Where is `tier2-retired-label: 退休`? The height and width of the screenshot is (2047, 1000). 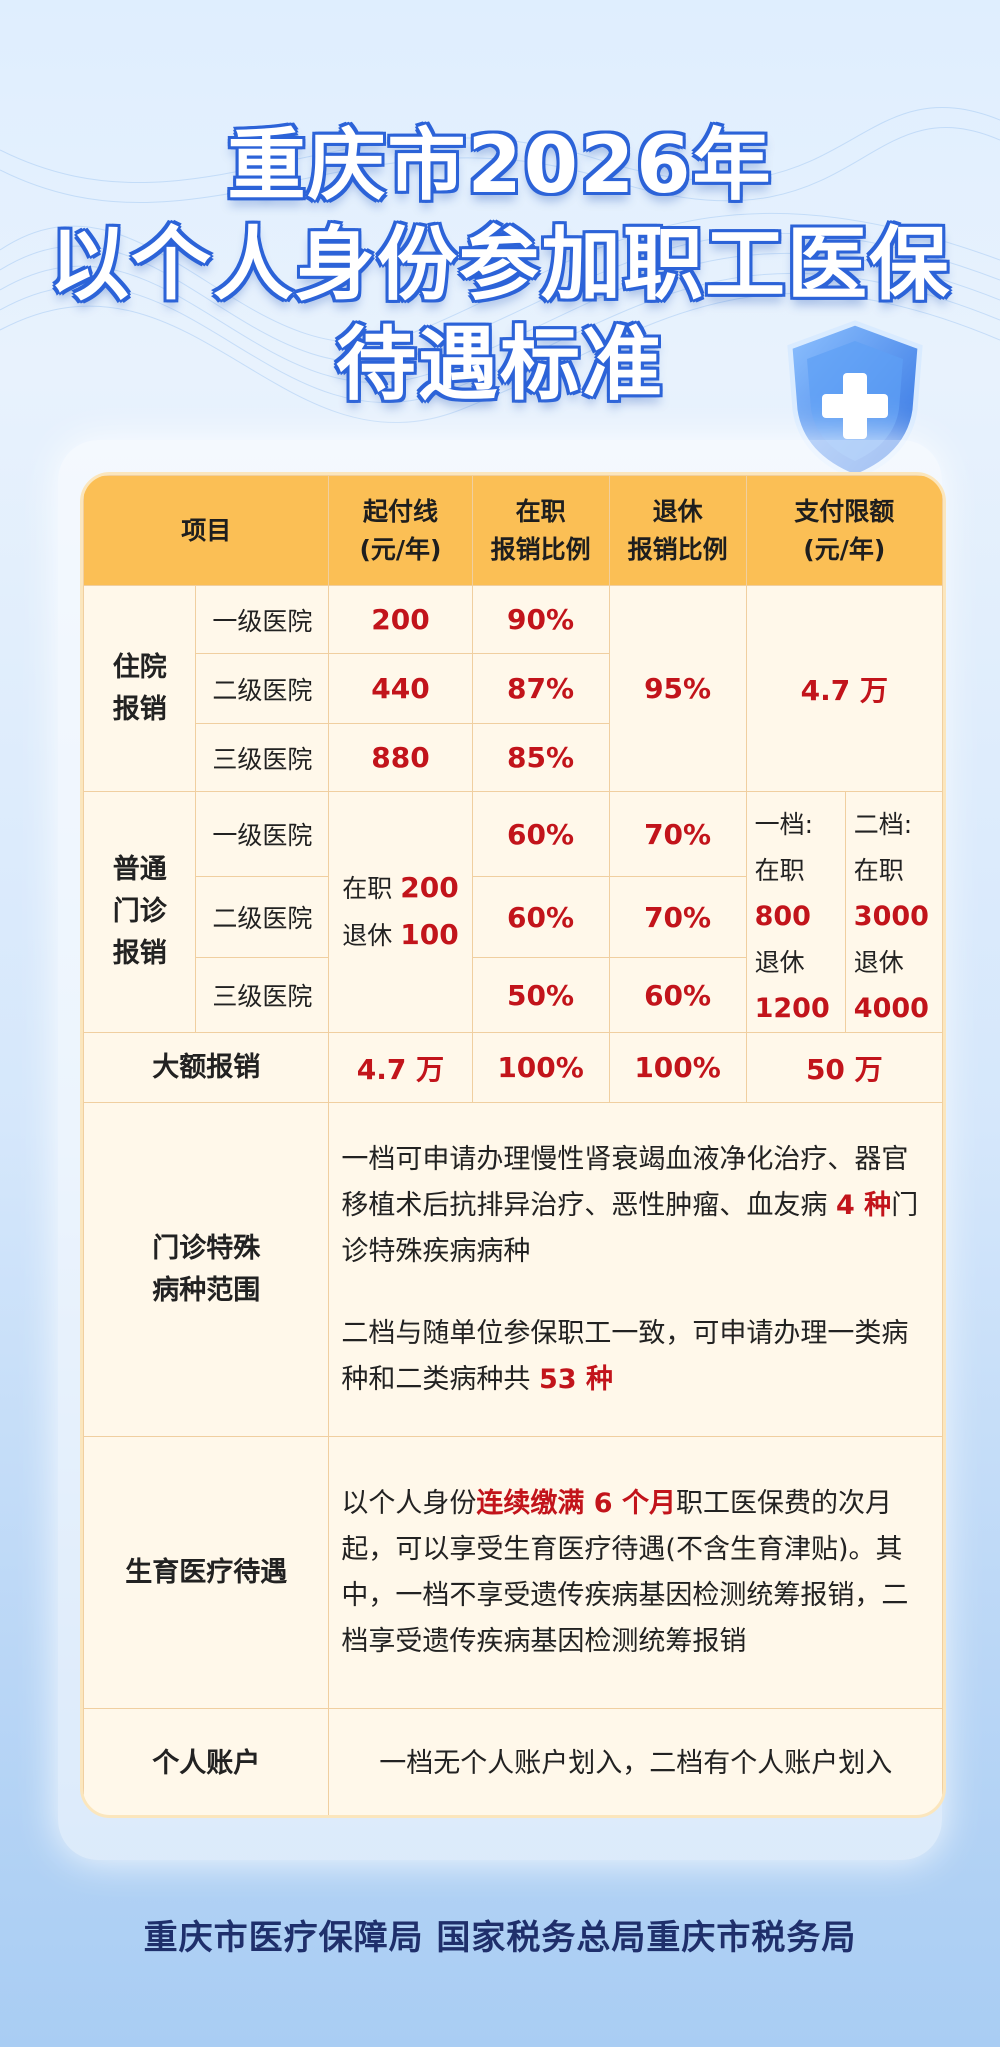 tier2-retired-label: 退休 is located at coordinates (878, 962).